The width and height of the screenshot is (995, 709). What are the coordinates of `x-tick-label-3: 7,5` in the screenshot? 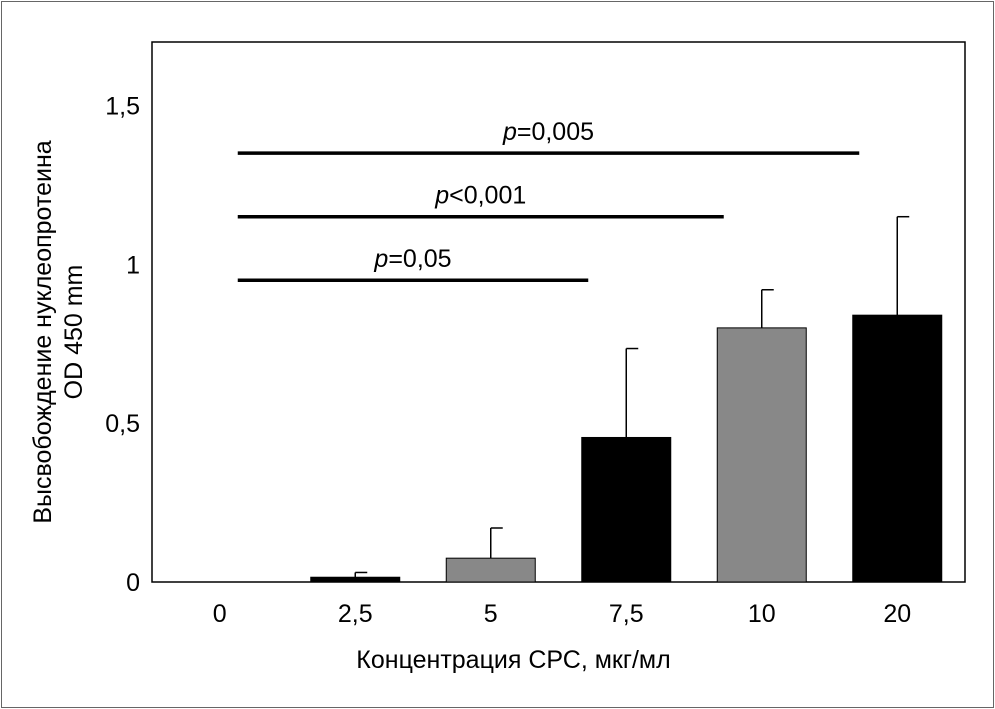 It's located at (626, 614).